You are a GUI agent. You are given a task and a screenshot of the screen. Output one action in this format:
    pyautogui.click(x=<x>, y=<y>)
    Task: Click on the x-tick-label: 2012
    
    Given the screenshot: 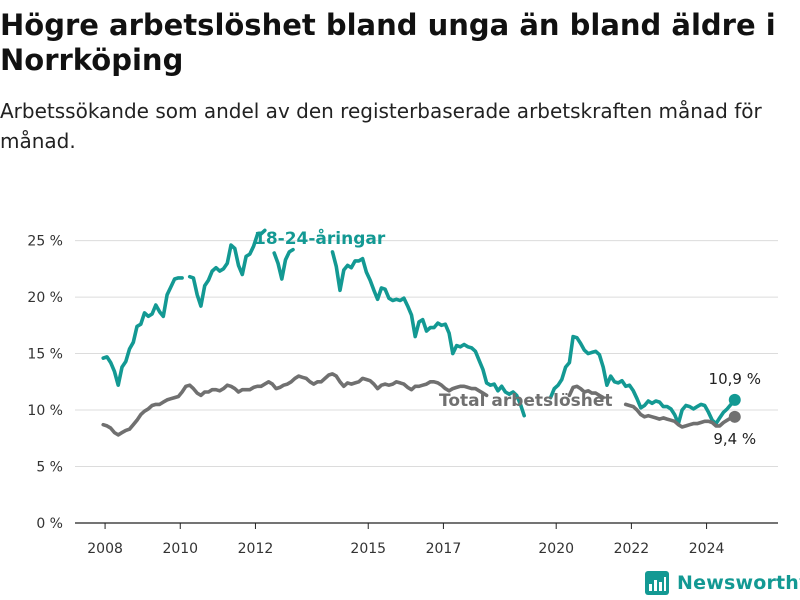 What is the action you would take?
    pyautogui.click(x=256, y=549)
    